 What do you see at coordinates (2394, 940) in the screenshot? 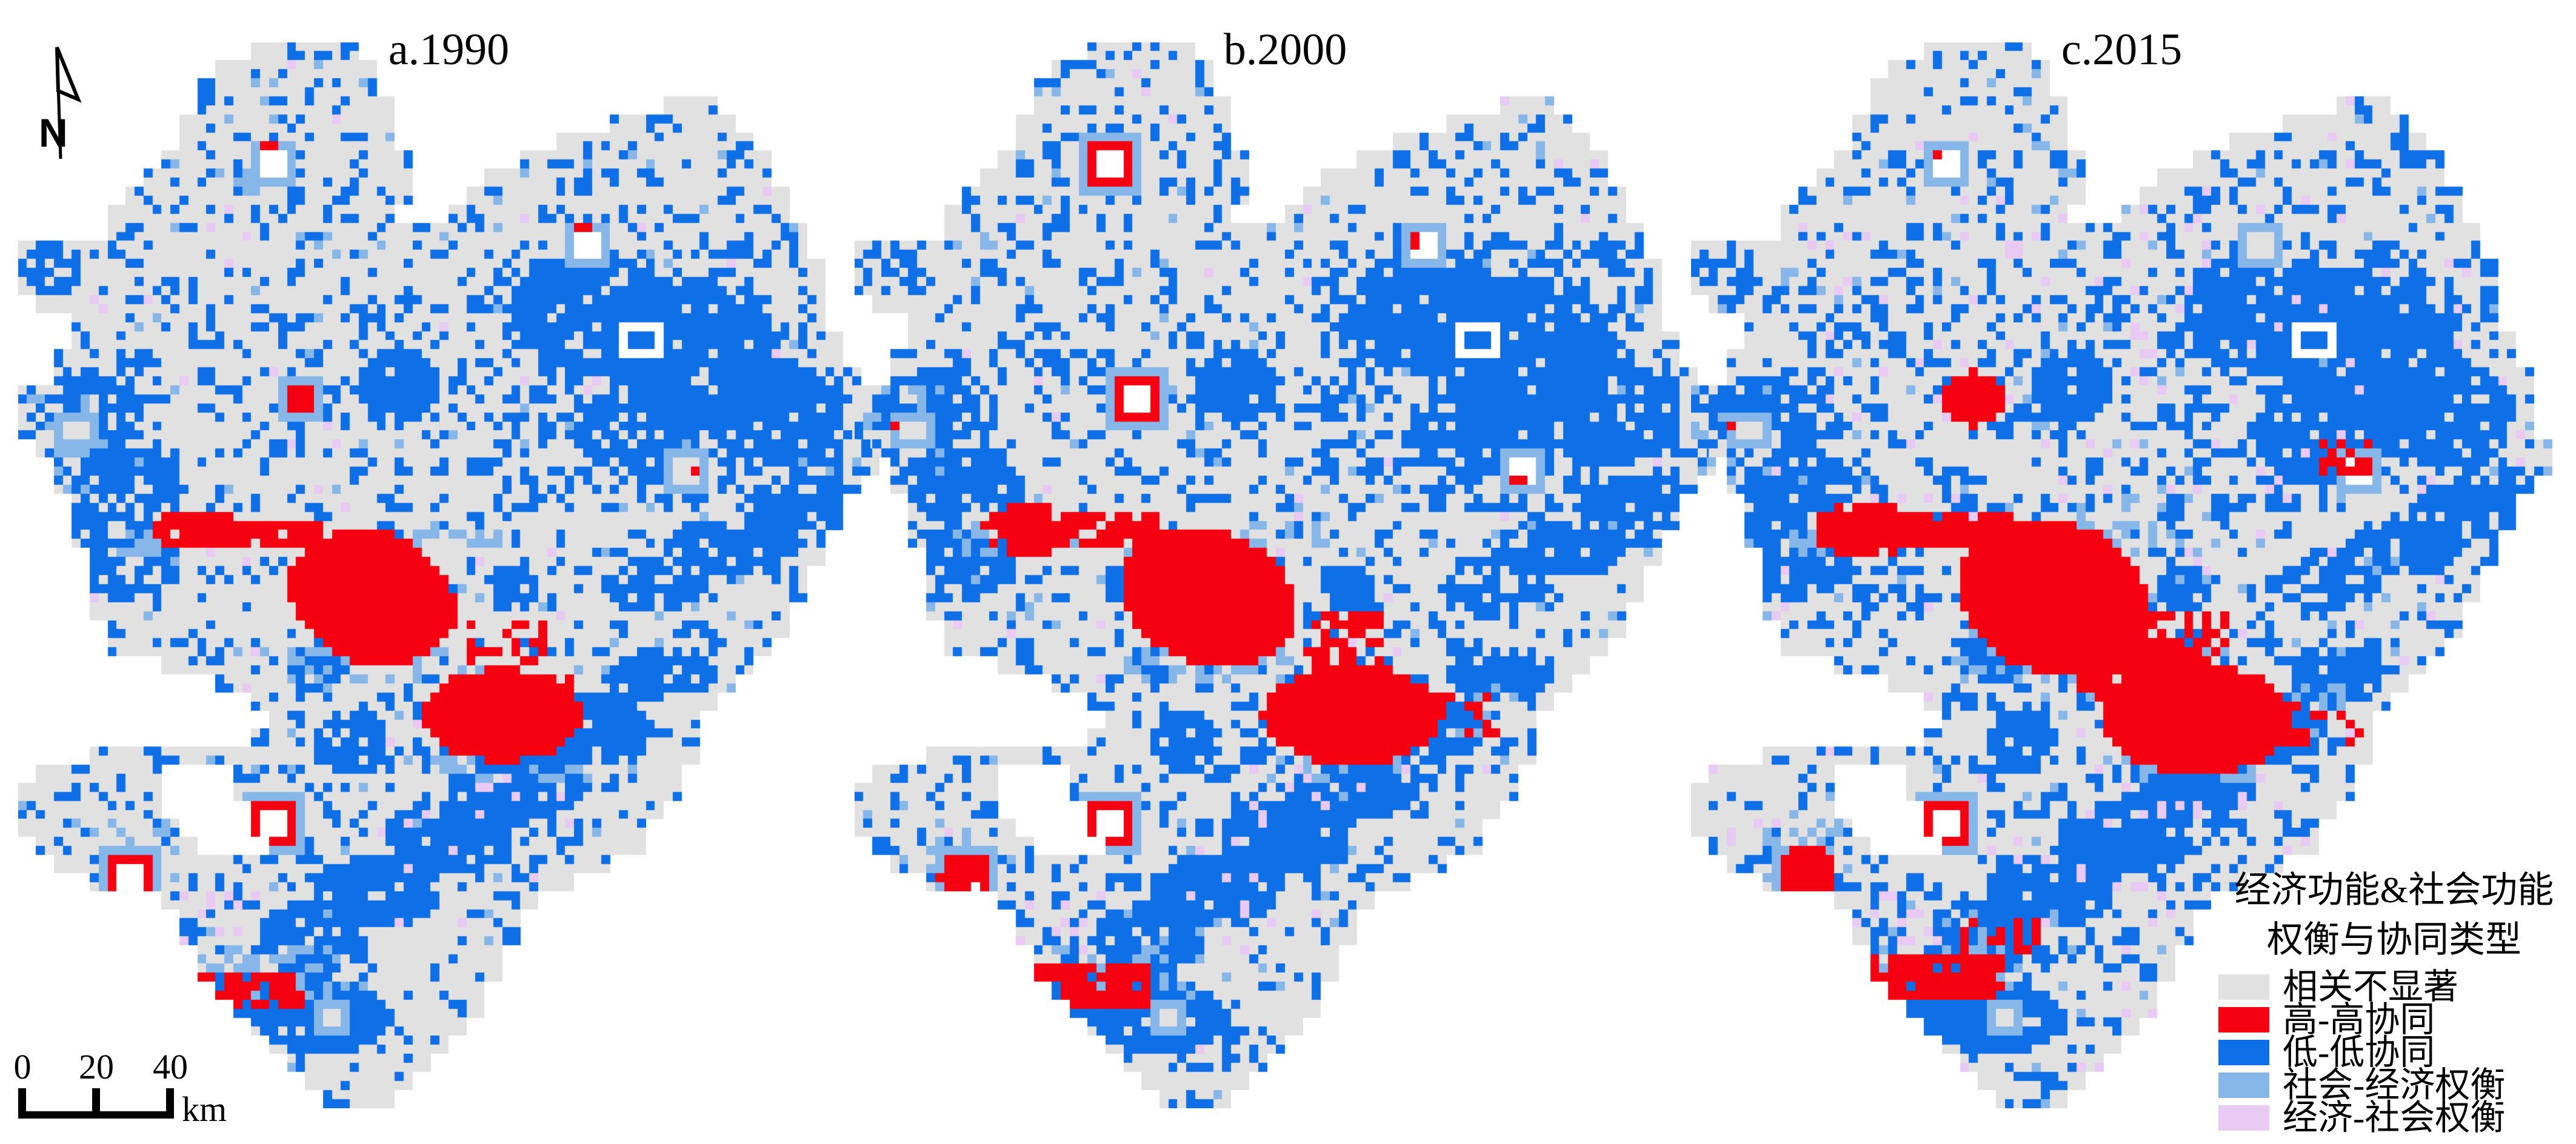
I see `legend-title-line2: 权衡与协同类型` at bounding box center [2394, 940].